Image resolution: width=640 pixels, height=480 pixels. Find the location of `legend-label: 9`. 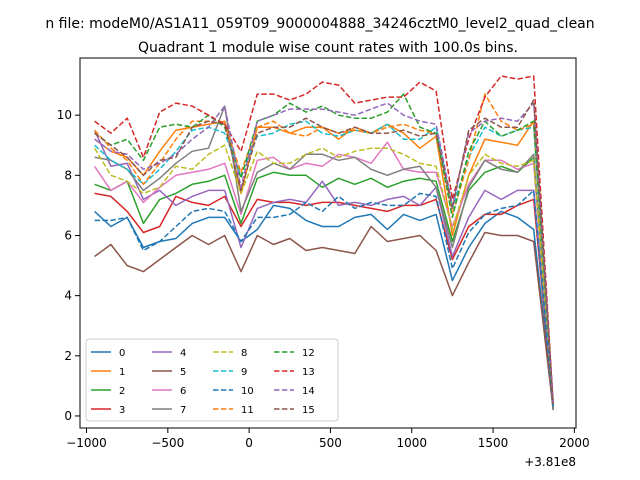

legend-label: 9 is located at coordinates (244, 372).